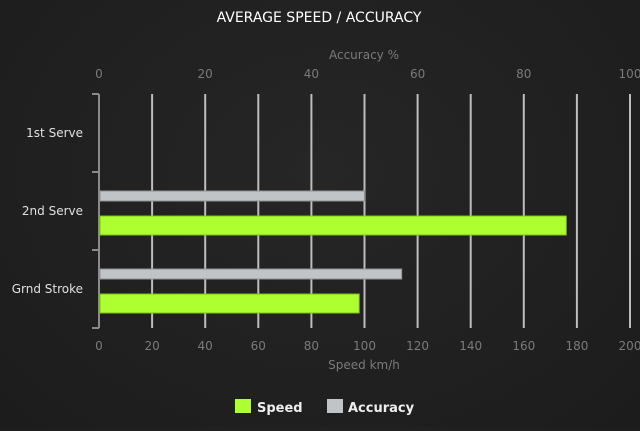 The image size is (640, 431). What do you see at coordinates (364, 365) in the screenshot?
I see `bottom-axis-label: Speed km/h` at bounding box center [364, 365].